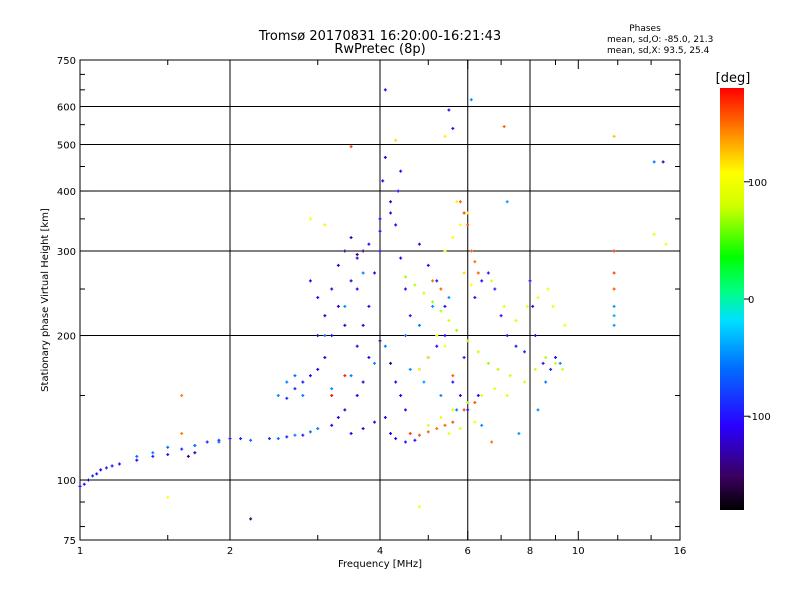 This screenshot has height=604, width=800. I want to click on colorbar-tick-label: 100, so click(757, 183).